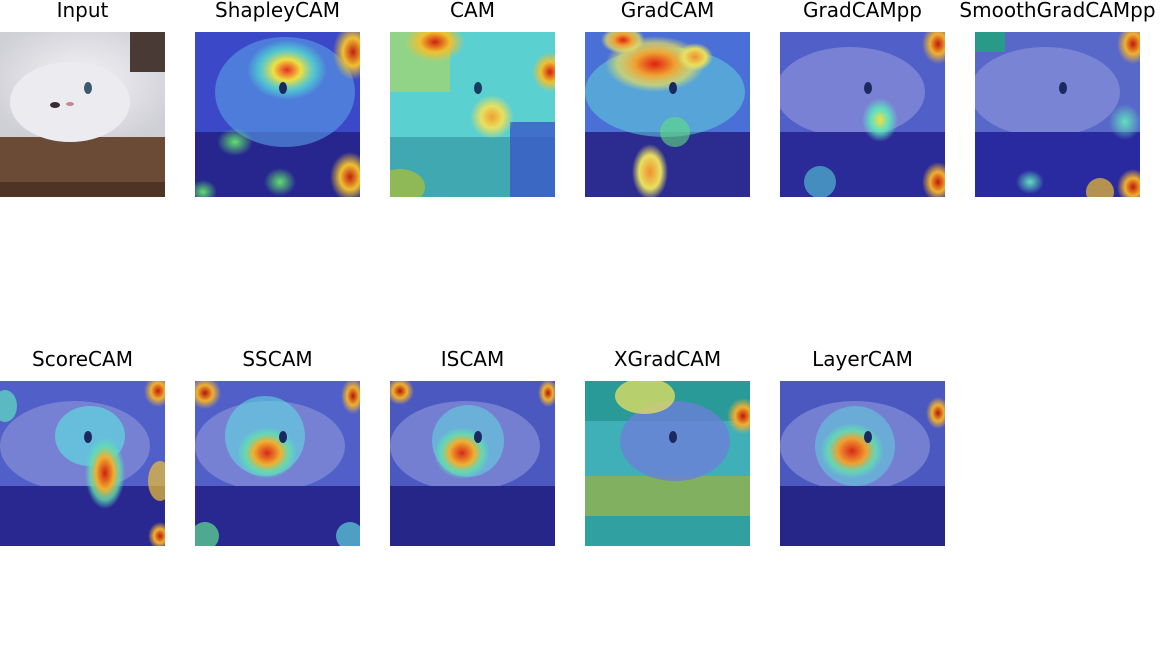 Image resolution: width=1166 pixels, height=659 pixels. Describe the element at coordinates (472, 10) in the screenshot. I see `panel-title: CAM` at that location.